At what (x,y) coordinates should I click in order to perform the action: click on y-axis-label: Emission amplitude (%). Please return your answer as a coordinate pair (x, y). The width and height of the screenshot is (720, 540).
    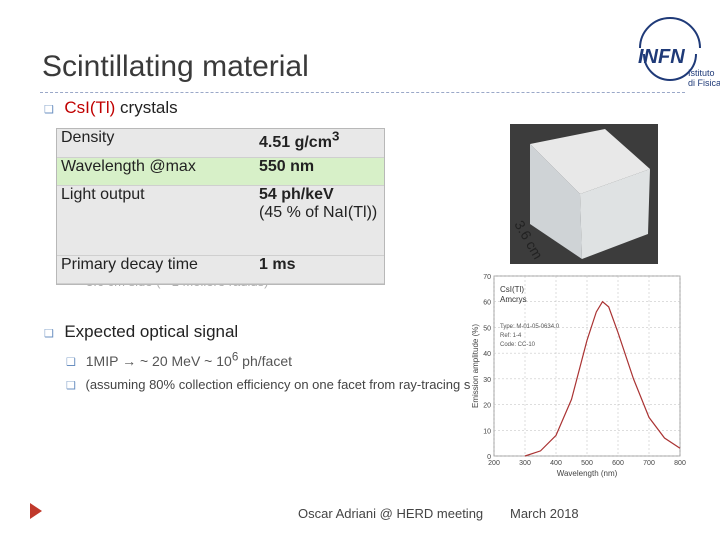
    Looking at the image, I should click on (475, 366).